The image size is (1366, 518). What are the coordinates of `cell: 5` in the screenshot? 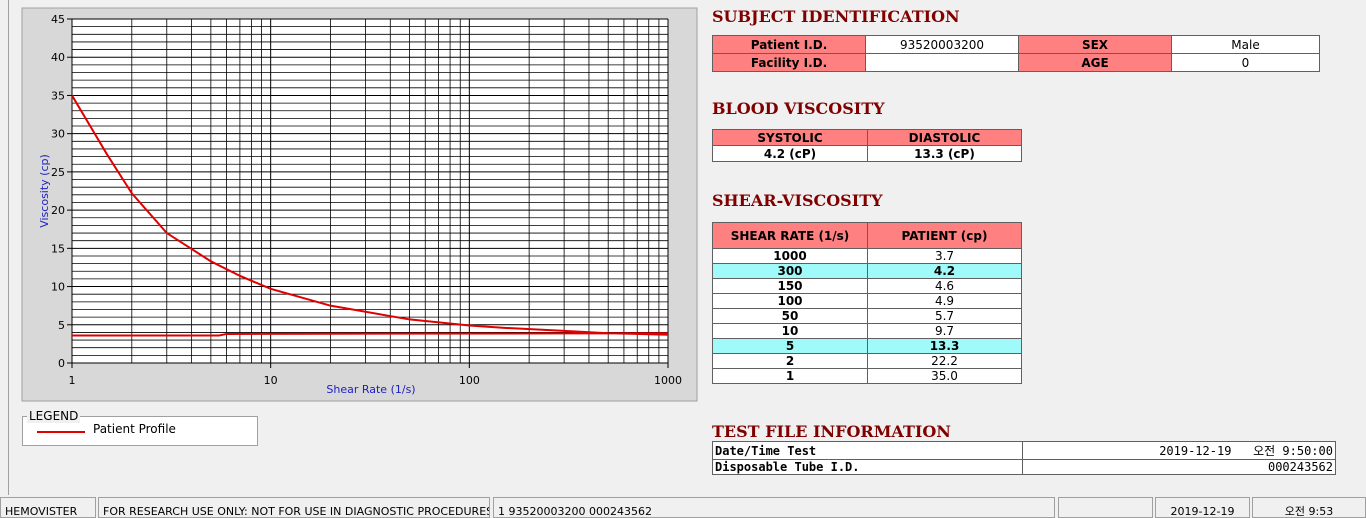 It's located at (790, 346).